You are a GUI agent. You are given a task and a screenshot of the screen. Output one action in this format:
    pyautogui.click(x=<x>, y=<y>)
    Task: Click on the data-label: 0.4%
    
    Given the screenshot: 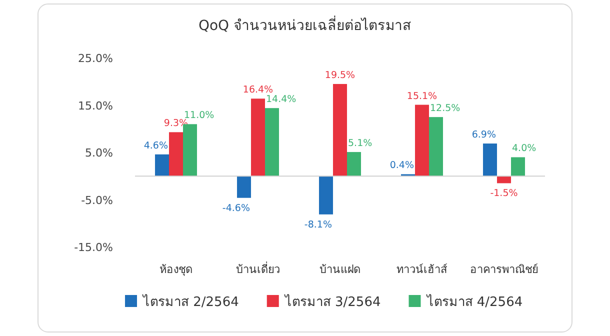 What is the action you would take?
    pyautogui.click(x=402, y=166)
    